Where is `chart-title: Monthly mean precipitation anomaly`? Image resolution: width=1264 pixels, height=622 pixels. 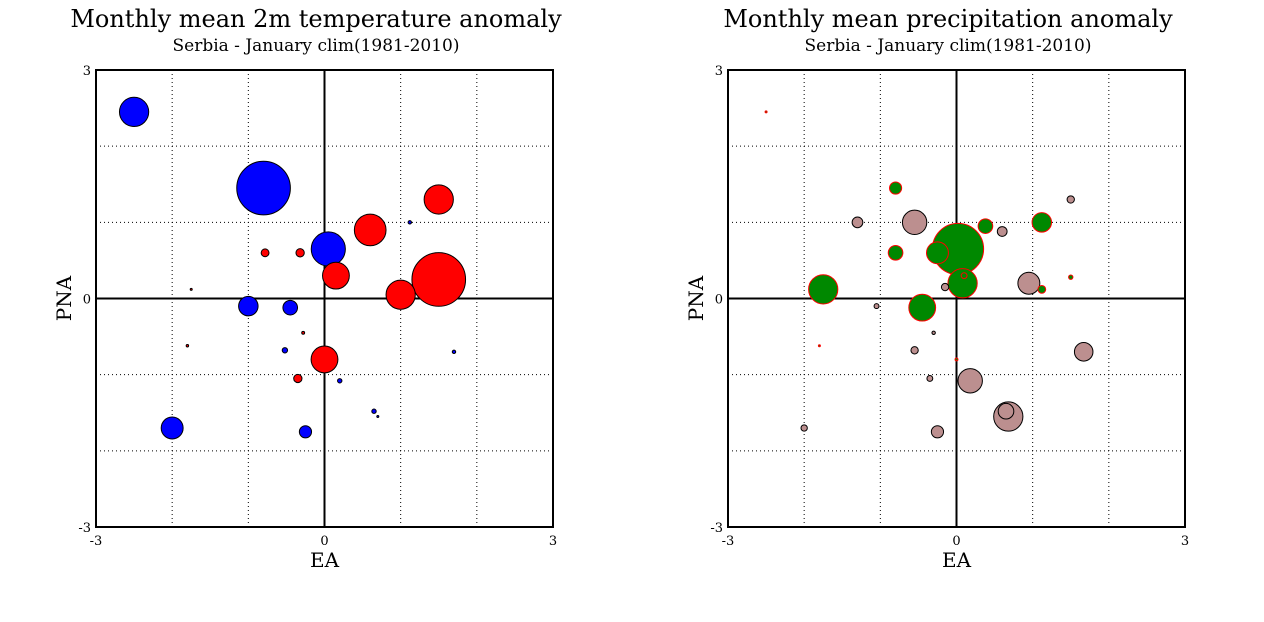 chart-title: Monthly mean precipitation anomaly is located at coordinates (948, 19).